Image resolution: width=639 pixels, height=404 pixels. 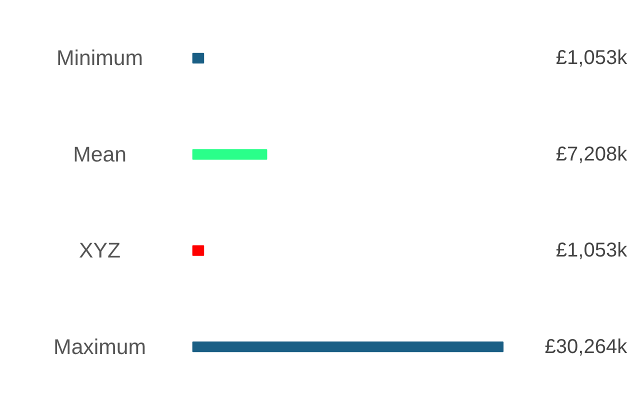 I want to click on y-tick-label: Maximum, so click(x=100, y=346).